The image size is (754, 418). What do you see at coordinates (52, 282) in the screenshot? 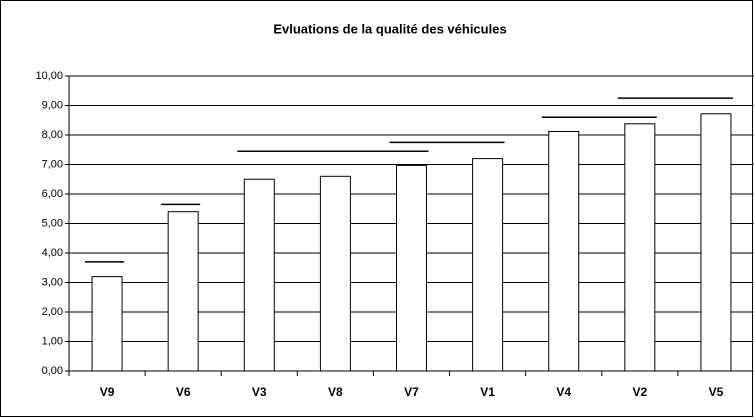
I see `y-tick-label: 3,00` at bounding box center [52, 282].